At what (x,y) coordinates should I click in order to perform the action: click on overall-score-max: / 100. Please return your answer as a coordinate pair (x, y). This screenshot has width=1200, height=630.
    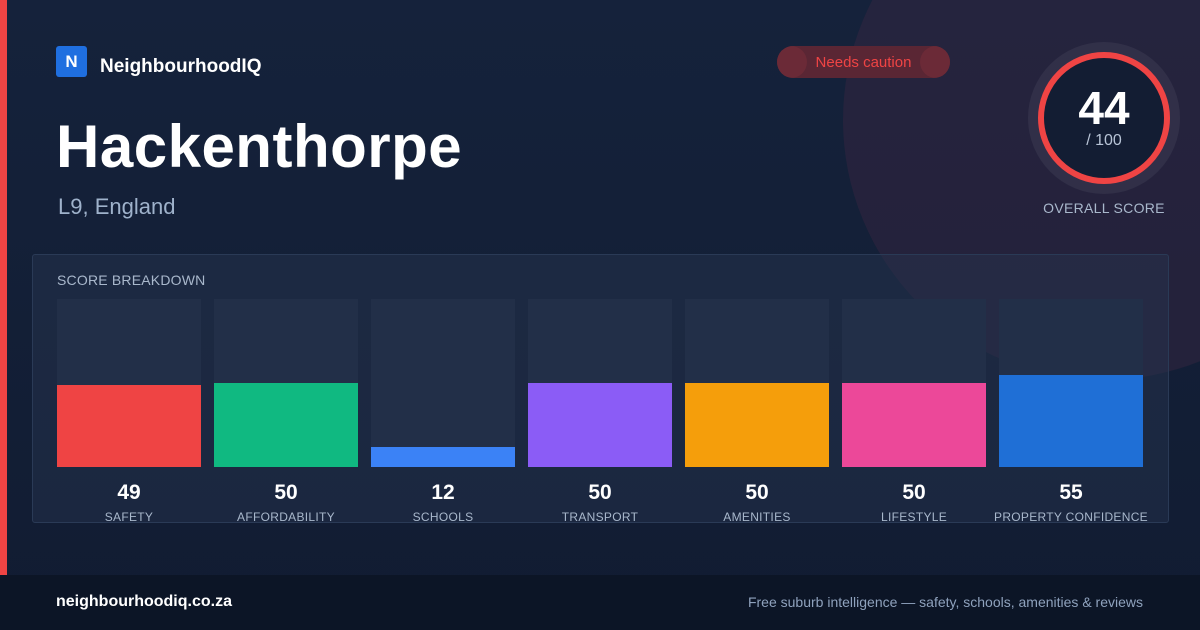
    Looking at the image, I should click on (1104, 140).